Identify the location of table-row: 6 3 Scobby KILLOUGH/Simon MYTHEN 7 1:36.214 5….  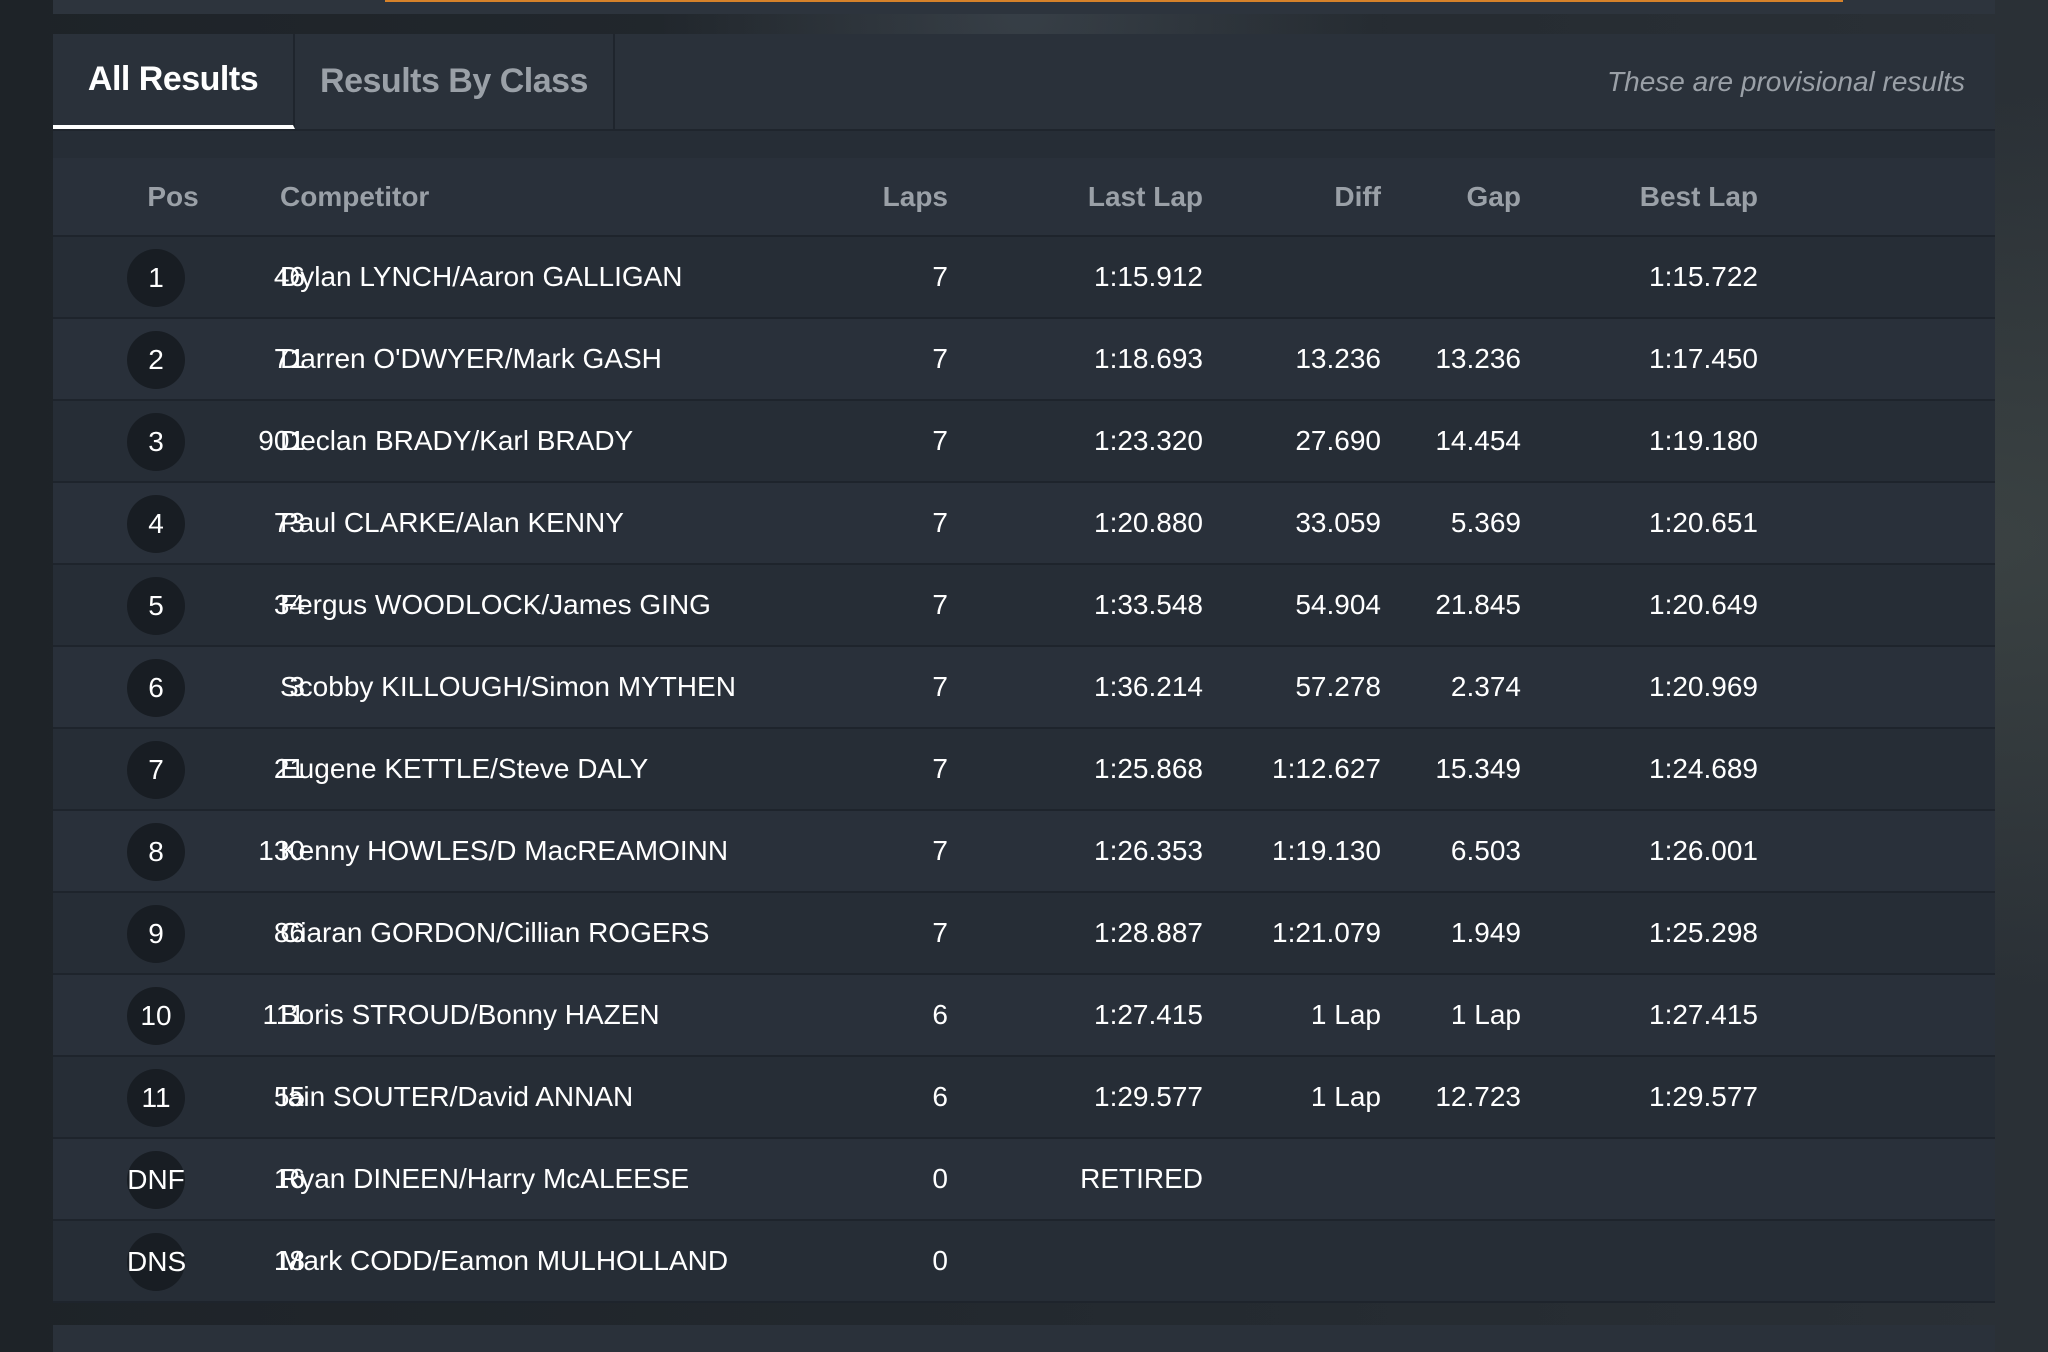
(1024, 688).